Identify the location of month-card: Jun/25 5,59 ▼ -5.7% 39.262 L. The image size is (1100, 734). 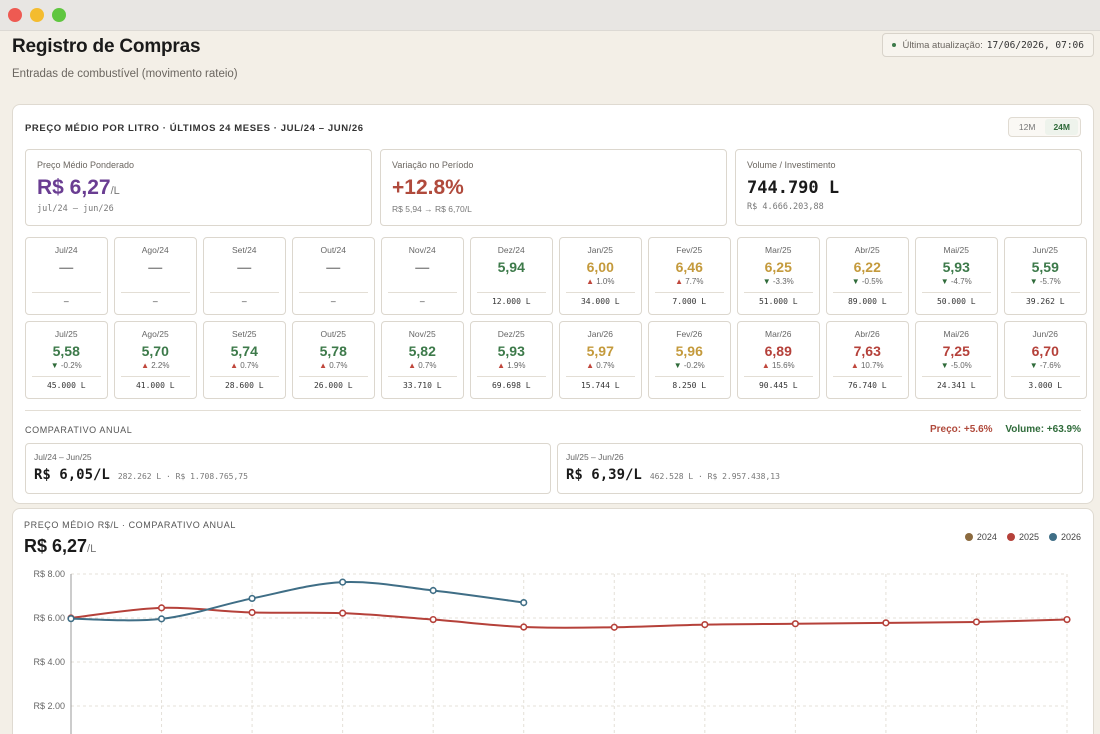
(1045, 276).